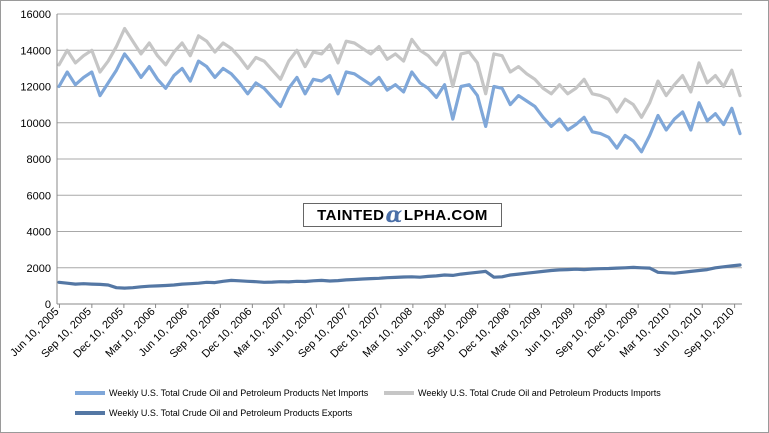 The height and width of the screenshot is (433, 769). What do you see at coordinates (90, 393) in the screenshot?
I see `legend-swatch-net-imports` at bounding box center [90, 393].